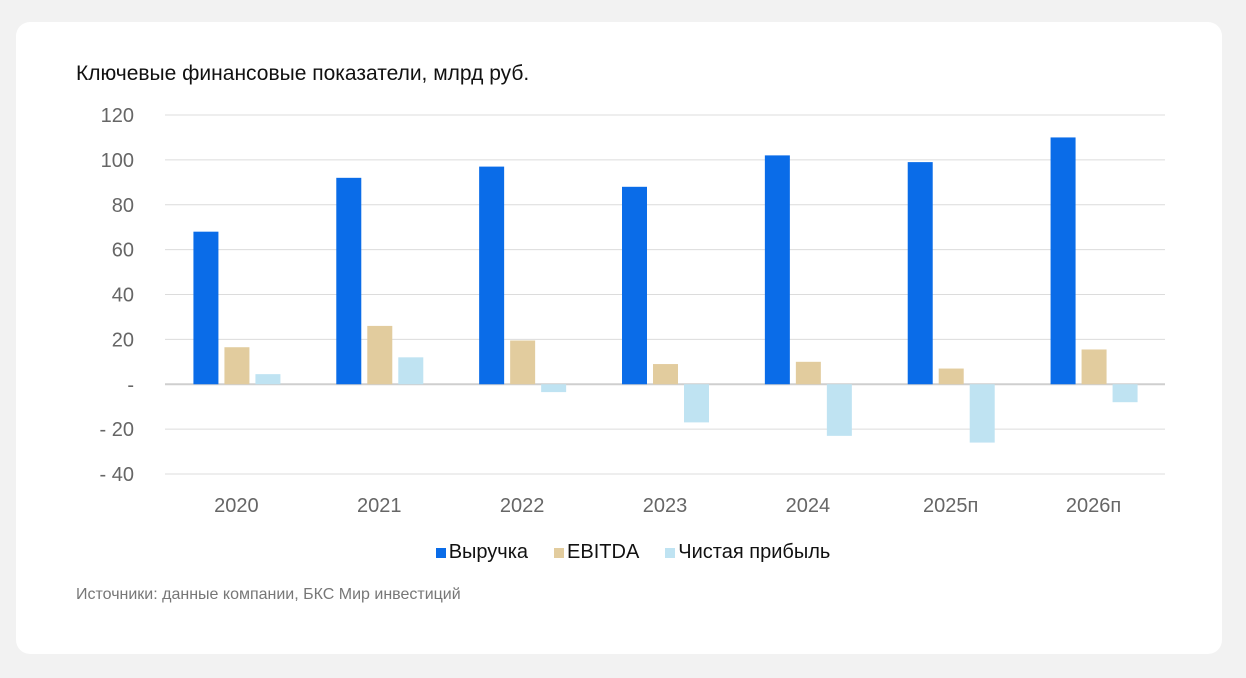  Describe the element at coordinates (808, 506) in the screenshot. I see `x-tick-label: 2024` at that location.